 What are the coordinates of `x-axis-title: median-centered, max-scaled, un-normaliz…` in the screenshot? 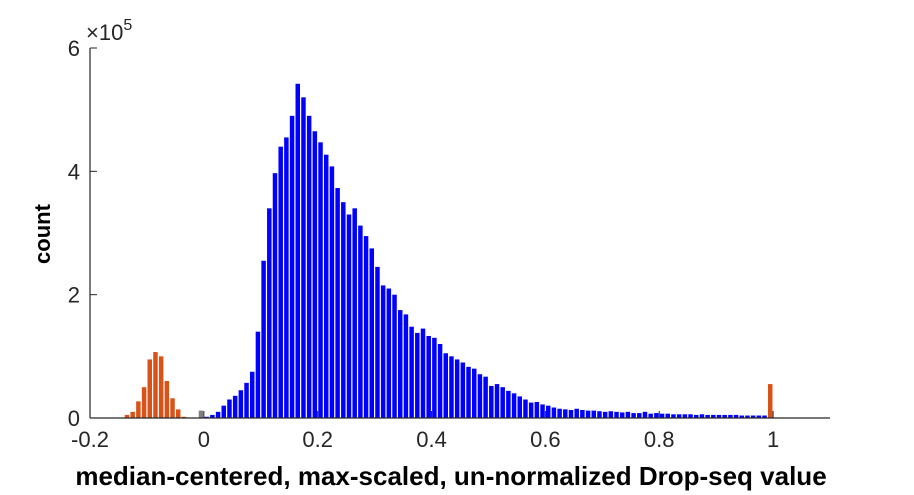 It's located at (450, 476).